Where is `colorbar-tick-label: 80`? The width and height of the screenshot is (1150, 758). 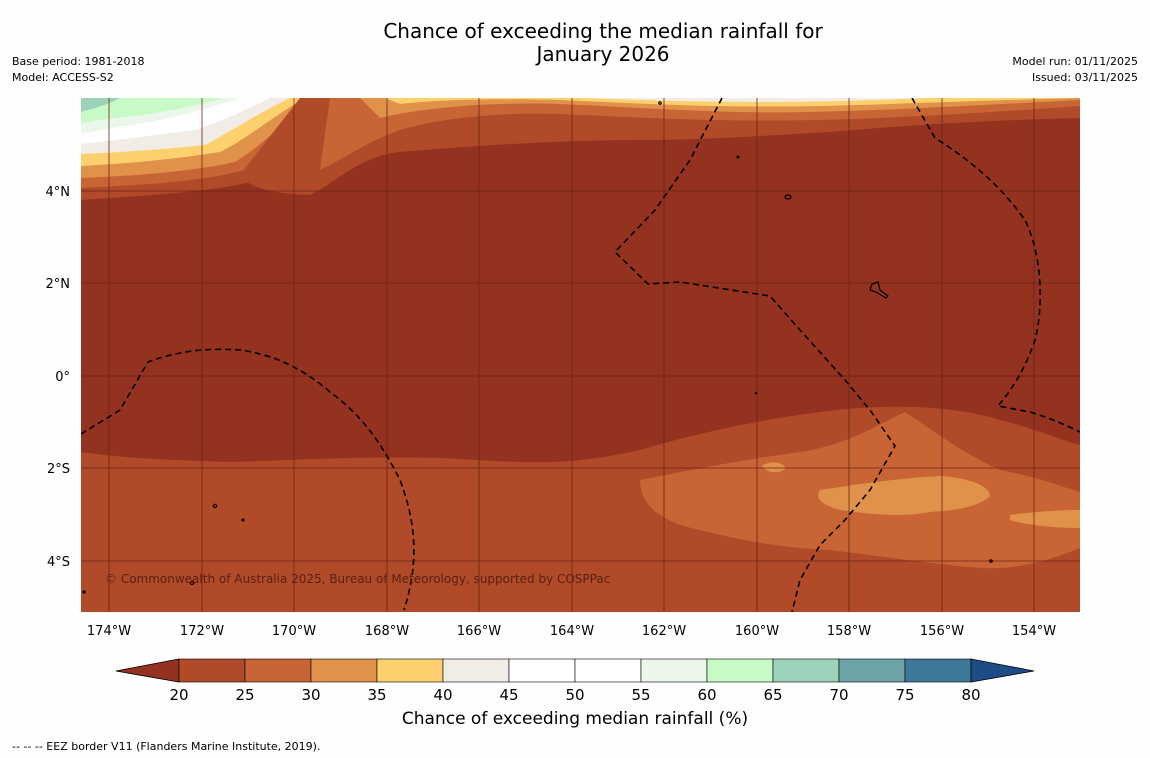
colorbar-tick-label: 80 is located at coordinates (971, 695).